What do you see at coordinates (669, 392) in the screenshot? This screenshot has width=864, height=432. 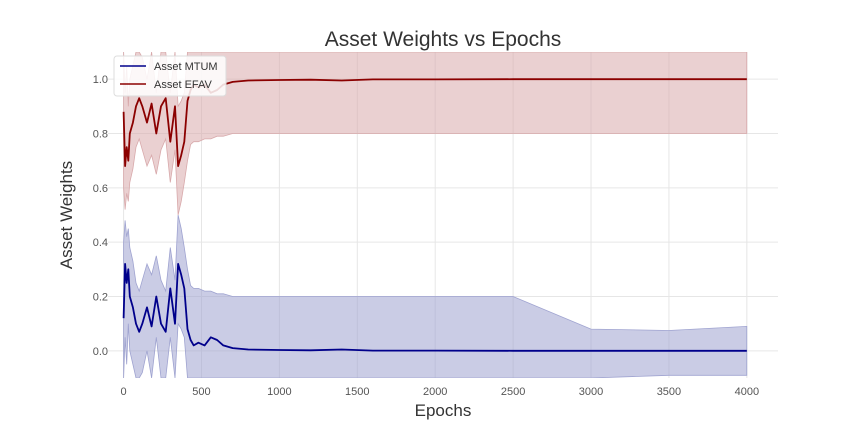 I see `x-tick-label: 3500` at bounding box center [669, 392].